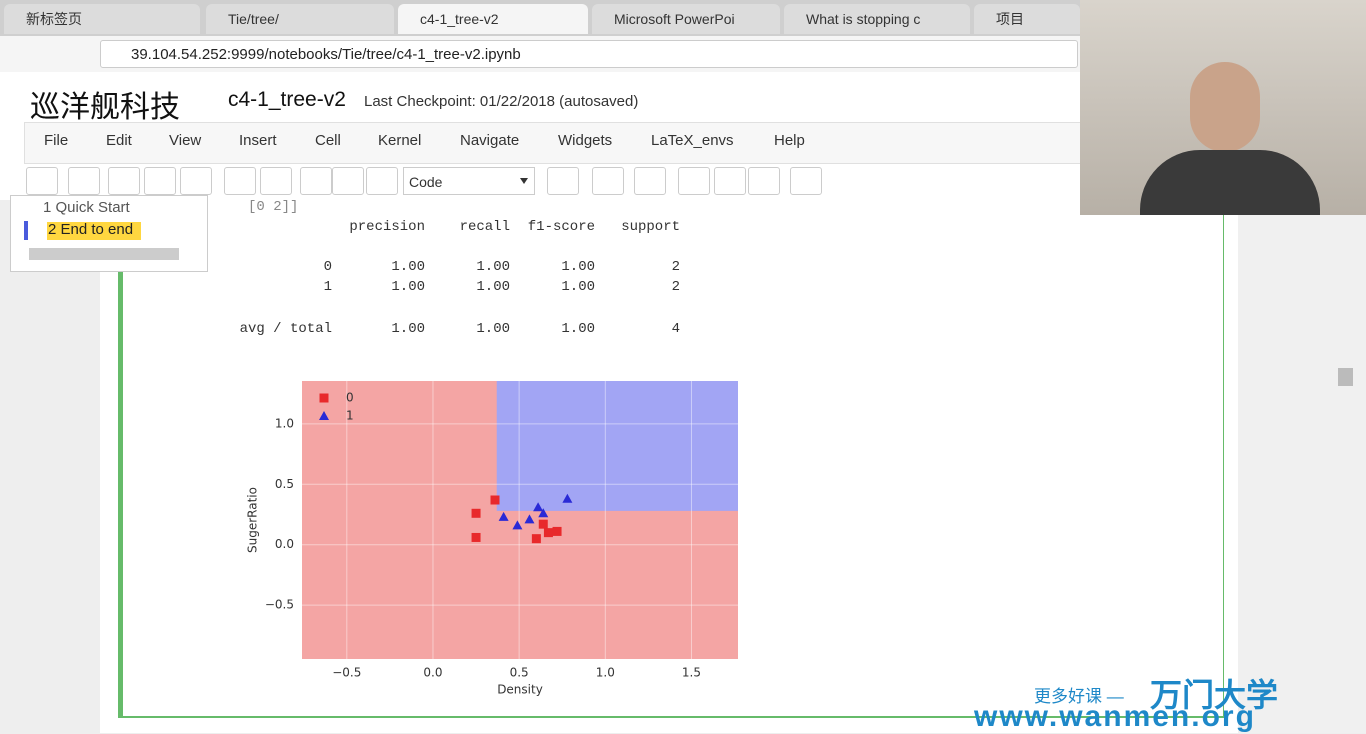  Describe the element at coordinates (553, 143) in the screenshot. I see `menu-bar` at that location.